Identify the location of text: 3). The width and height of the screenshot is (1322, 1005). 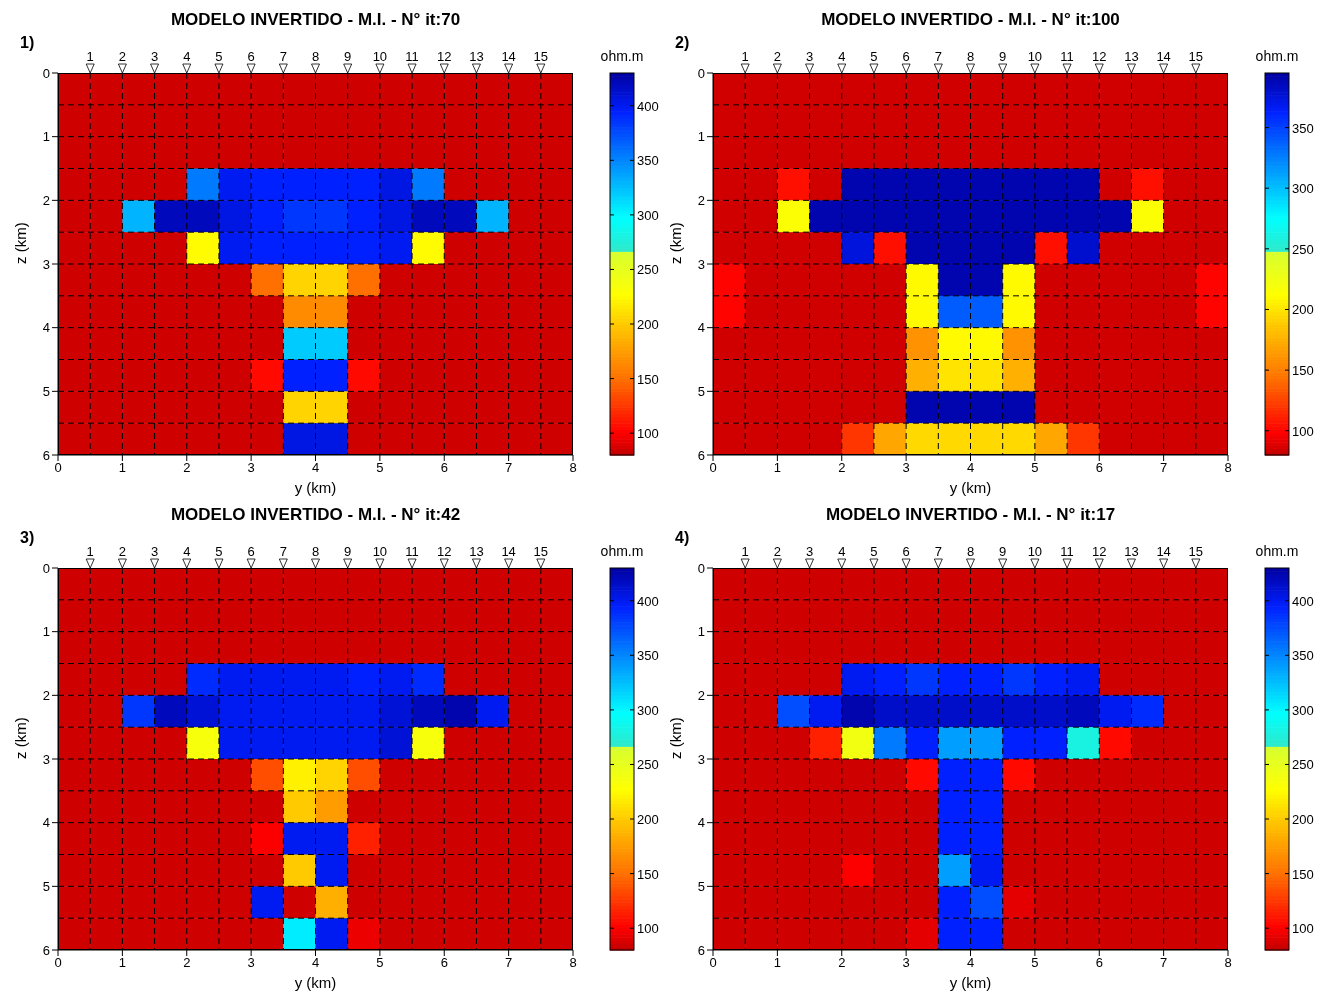
(27, 538).